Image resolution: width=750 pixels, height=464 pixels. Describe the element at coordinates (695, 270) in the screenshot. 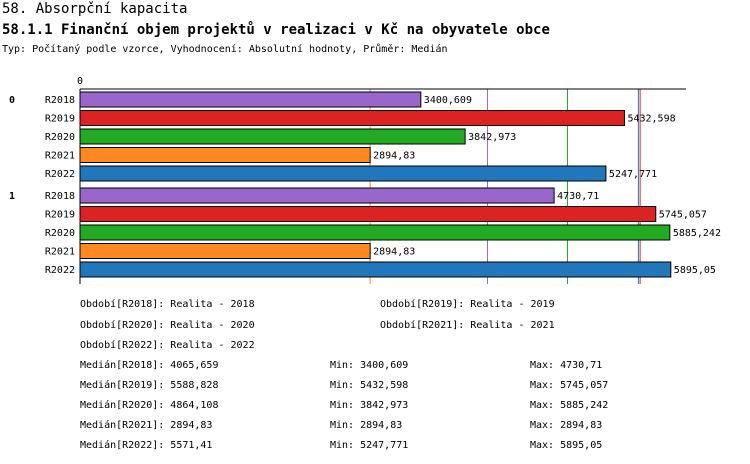

I see `value-label-1-r2022: 5895,05` at that location.